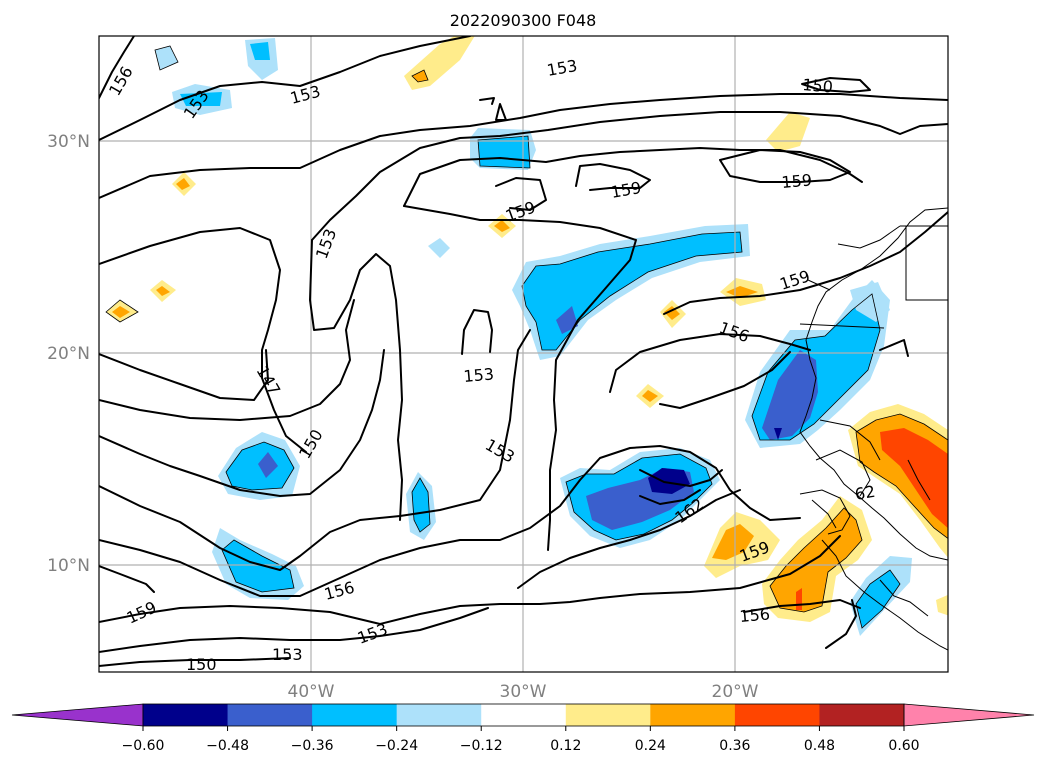 This screenshot has height=765, width=1047. I want to click on colorbar-tick-label: −0.12, so click(481, 746).